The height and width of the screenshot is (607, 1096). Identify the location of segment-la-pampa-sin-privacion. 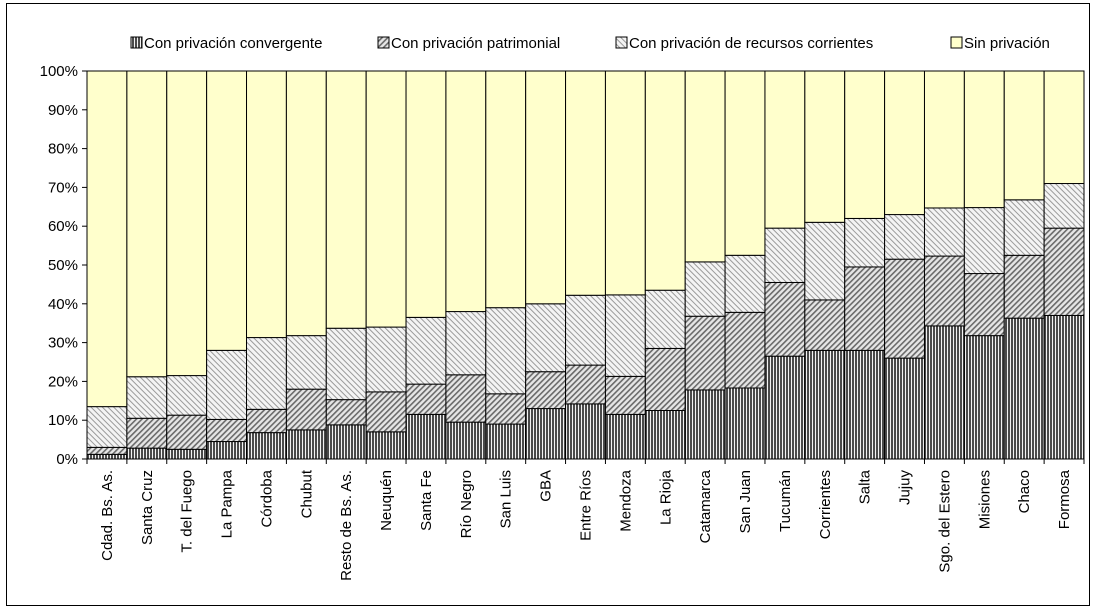
(227, 210).